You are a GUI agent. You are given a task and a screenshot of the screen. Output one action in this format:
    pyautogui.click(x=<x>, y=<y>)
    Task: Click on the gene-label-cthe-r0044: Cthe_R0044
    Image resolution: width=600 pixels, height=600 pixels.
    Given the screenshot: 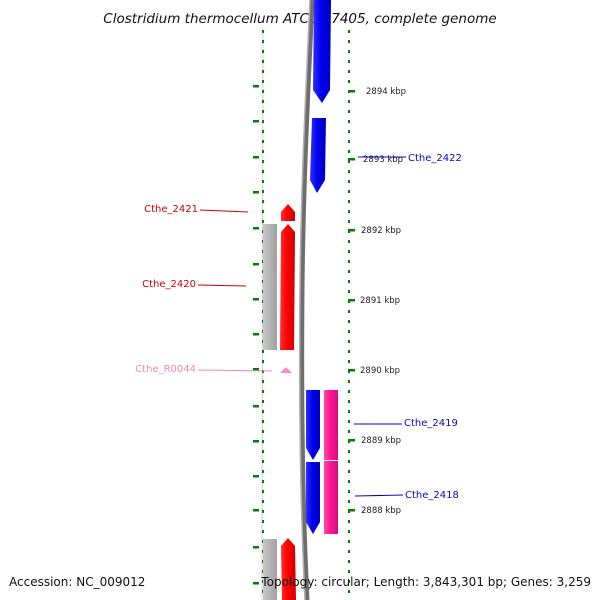 What is the action you would take?
    pyautogui.click(x=165, y=369)
    